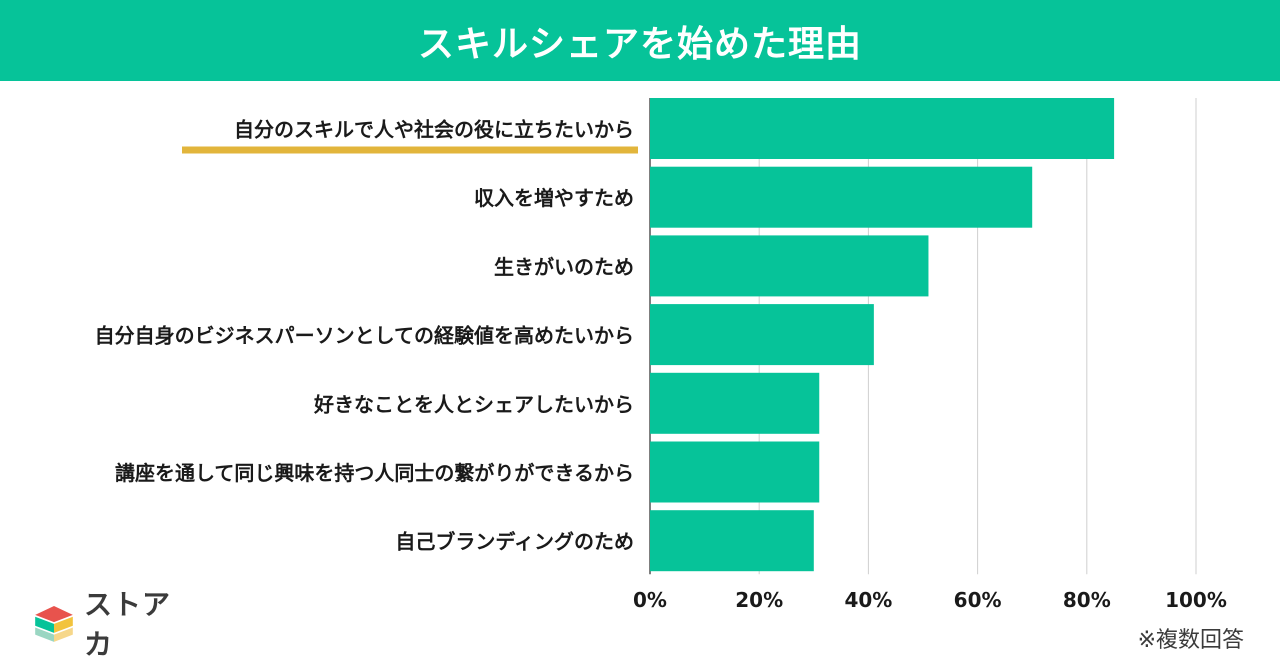 The height and width of the screenshot is (670, 1280). What do you see at coordinates (639, 44) in the screenshot?
I see `chart-title: スキルシェアを始めた理由` at bounding box center [639, 44].